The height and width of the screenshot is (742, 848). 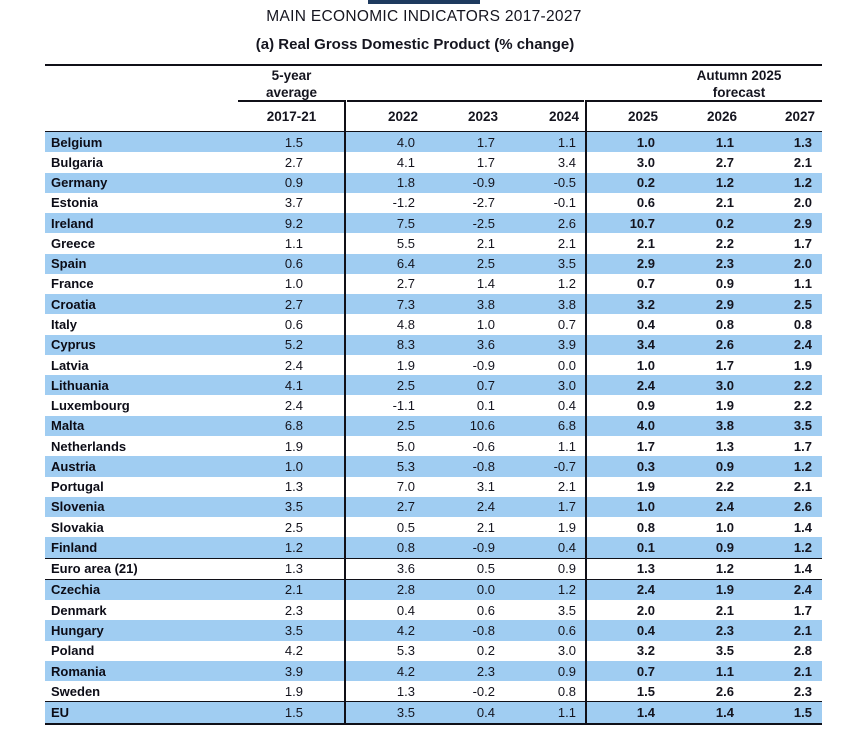 What do you see at coordinates (433, 243) in the screenshot?
I see `table-row: Greece 1.1 5.5 2.1 2.1 2.1 2.2 1.7` at bounding box center [433, 243].